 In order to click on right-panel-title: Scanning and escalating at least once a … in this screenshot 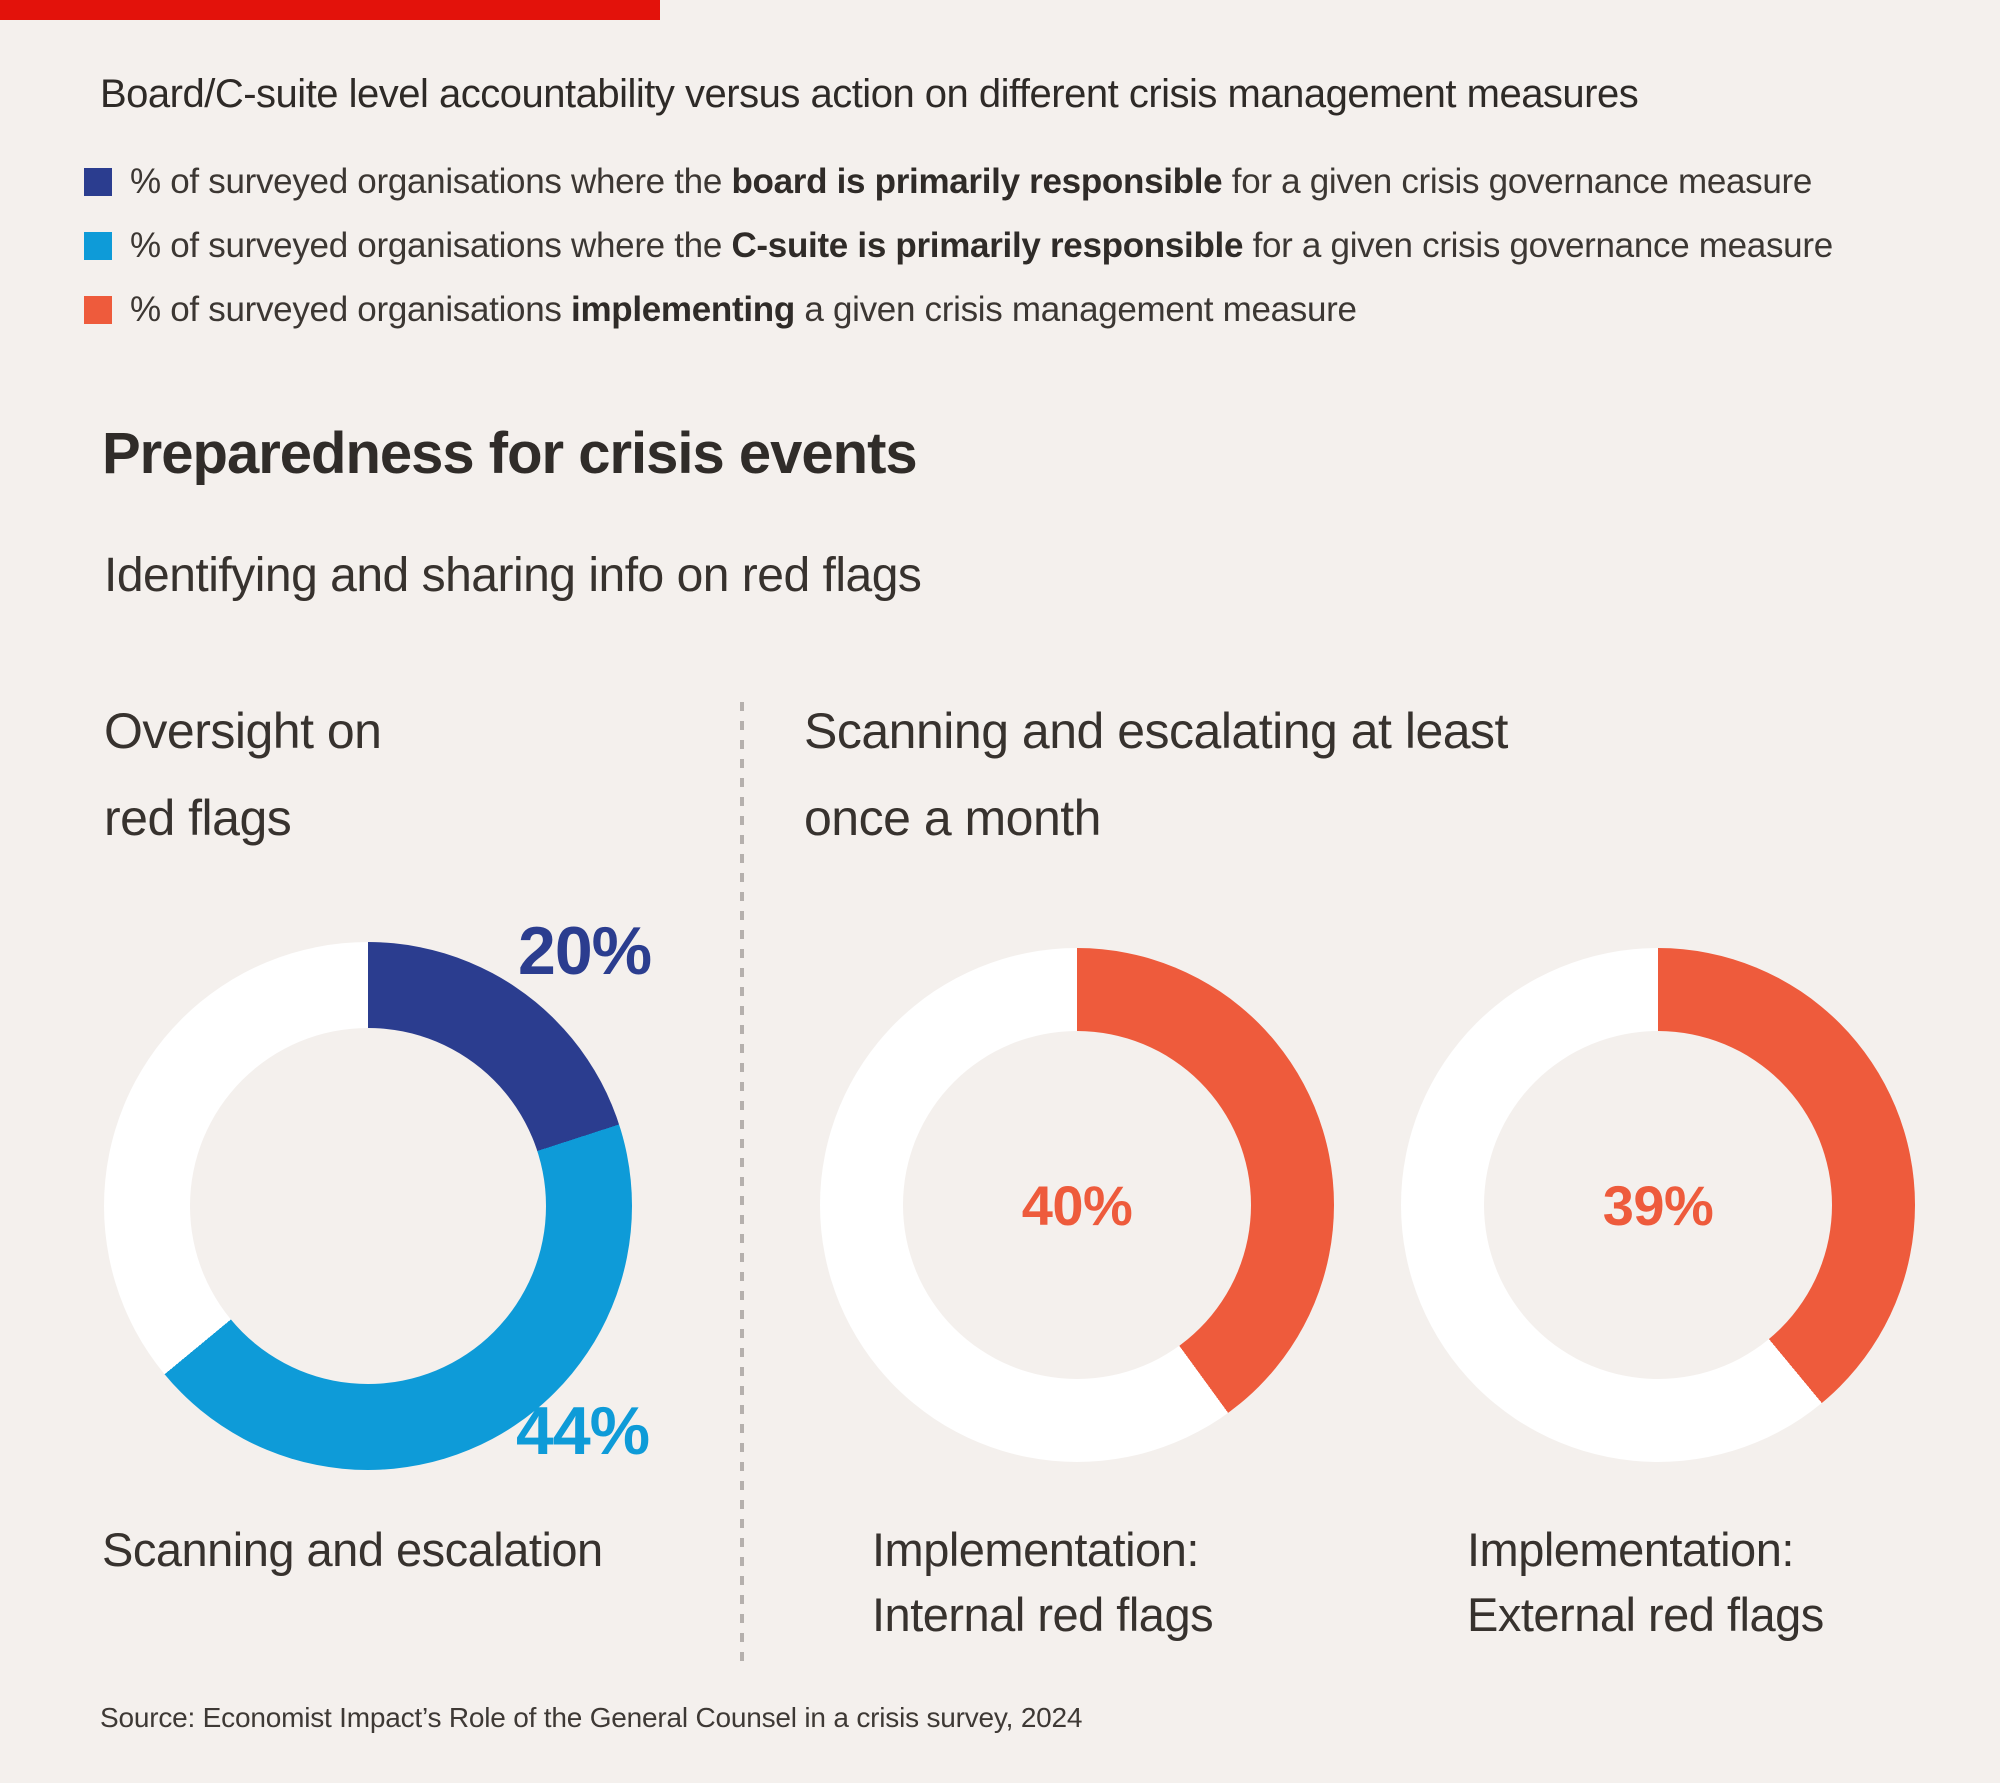, I will do `click(1156, 775)`.